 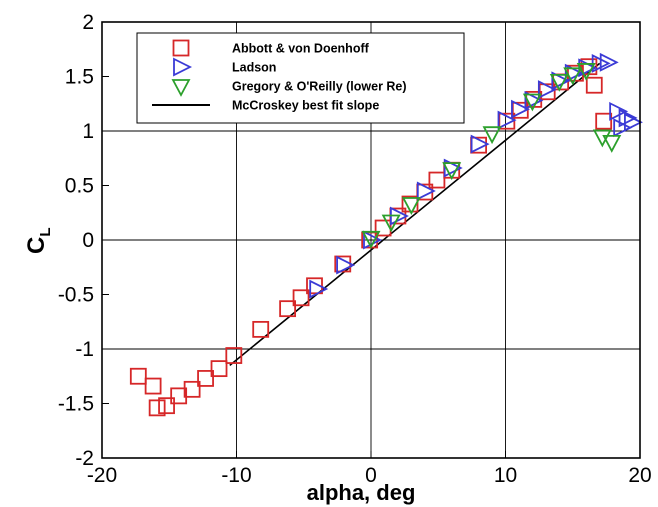 What do you see at coordinates (84, 458) in the screenshot?
I see `y-tick-label: -2` at bounding box center [84, 458].